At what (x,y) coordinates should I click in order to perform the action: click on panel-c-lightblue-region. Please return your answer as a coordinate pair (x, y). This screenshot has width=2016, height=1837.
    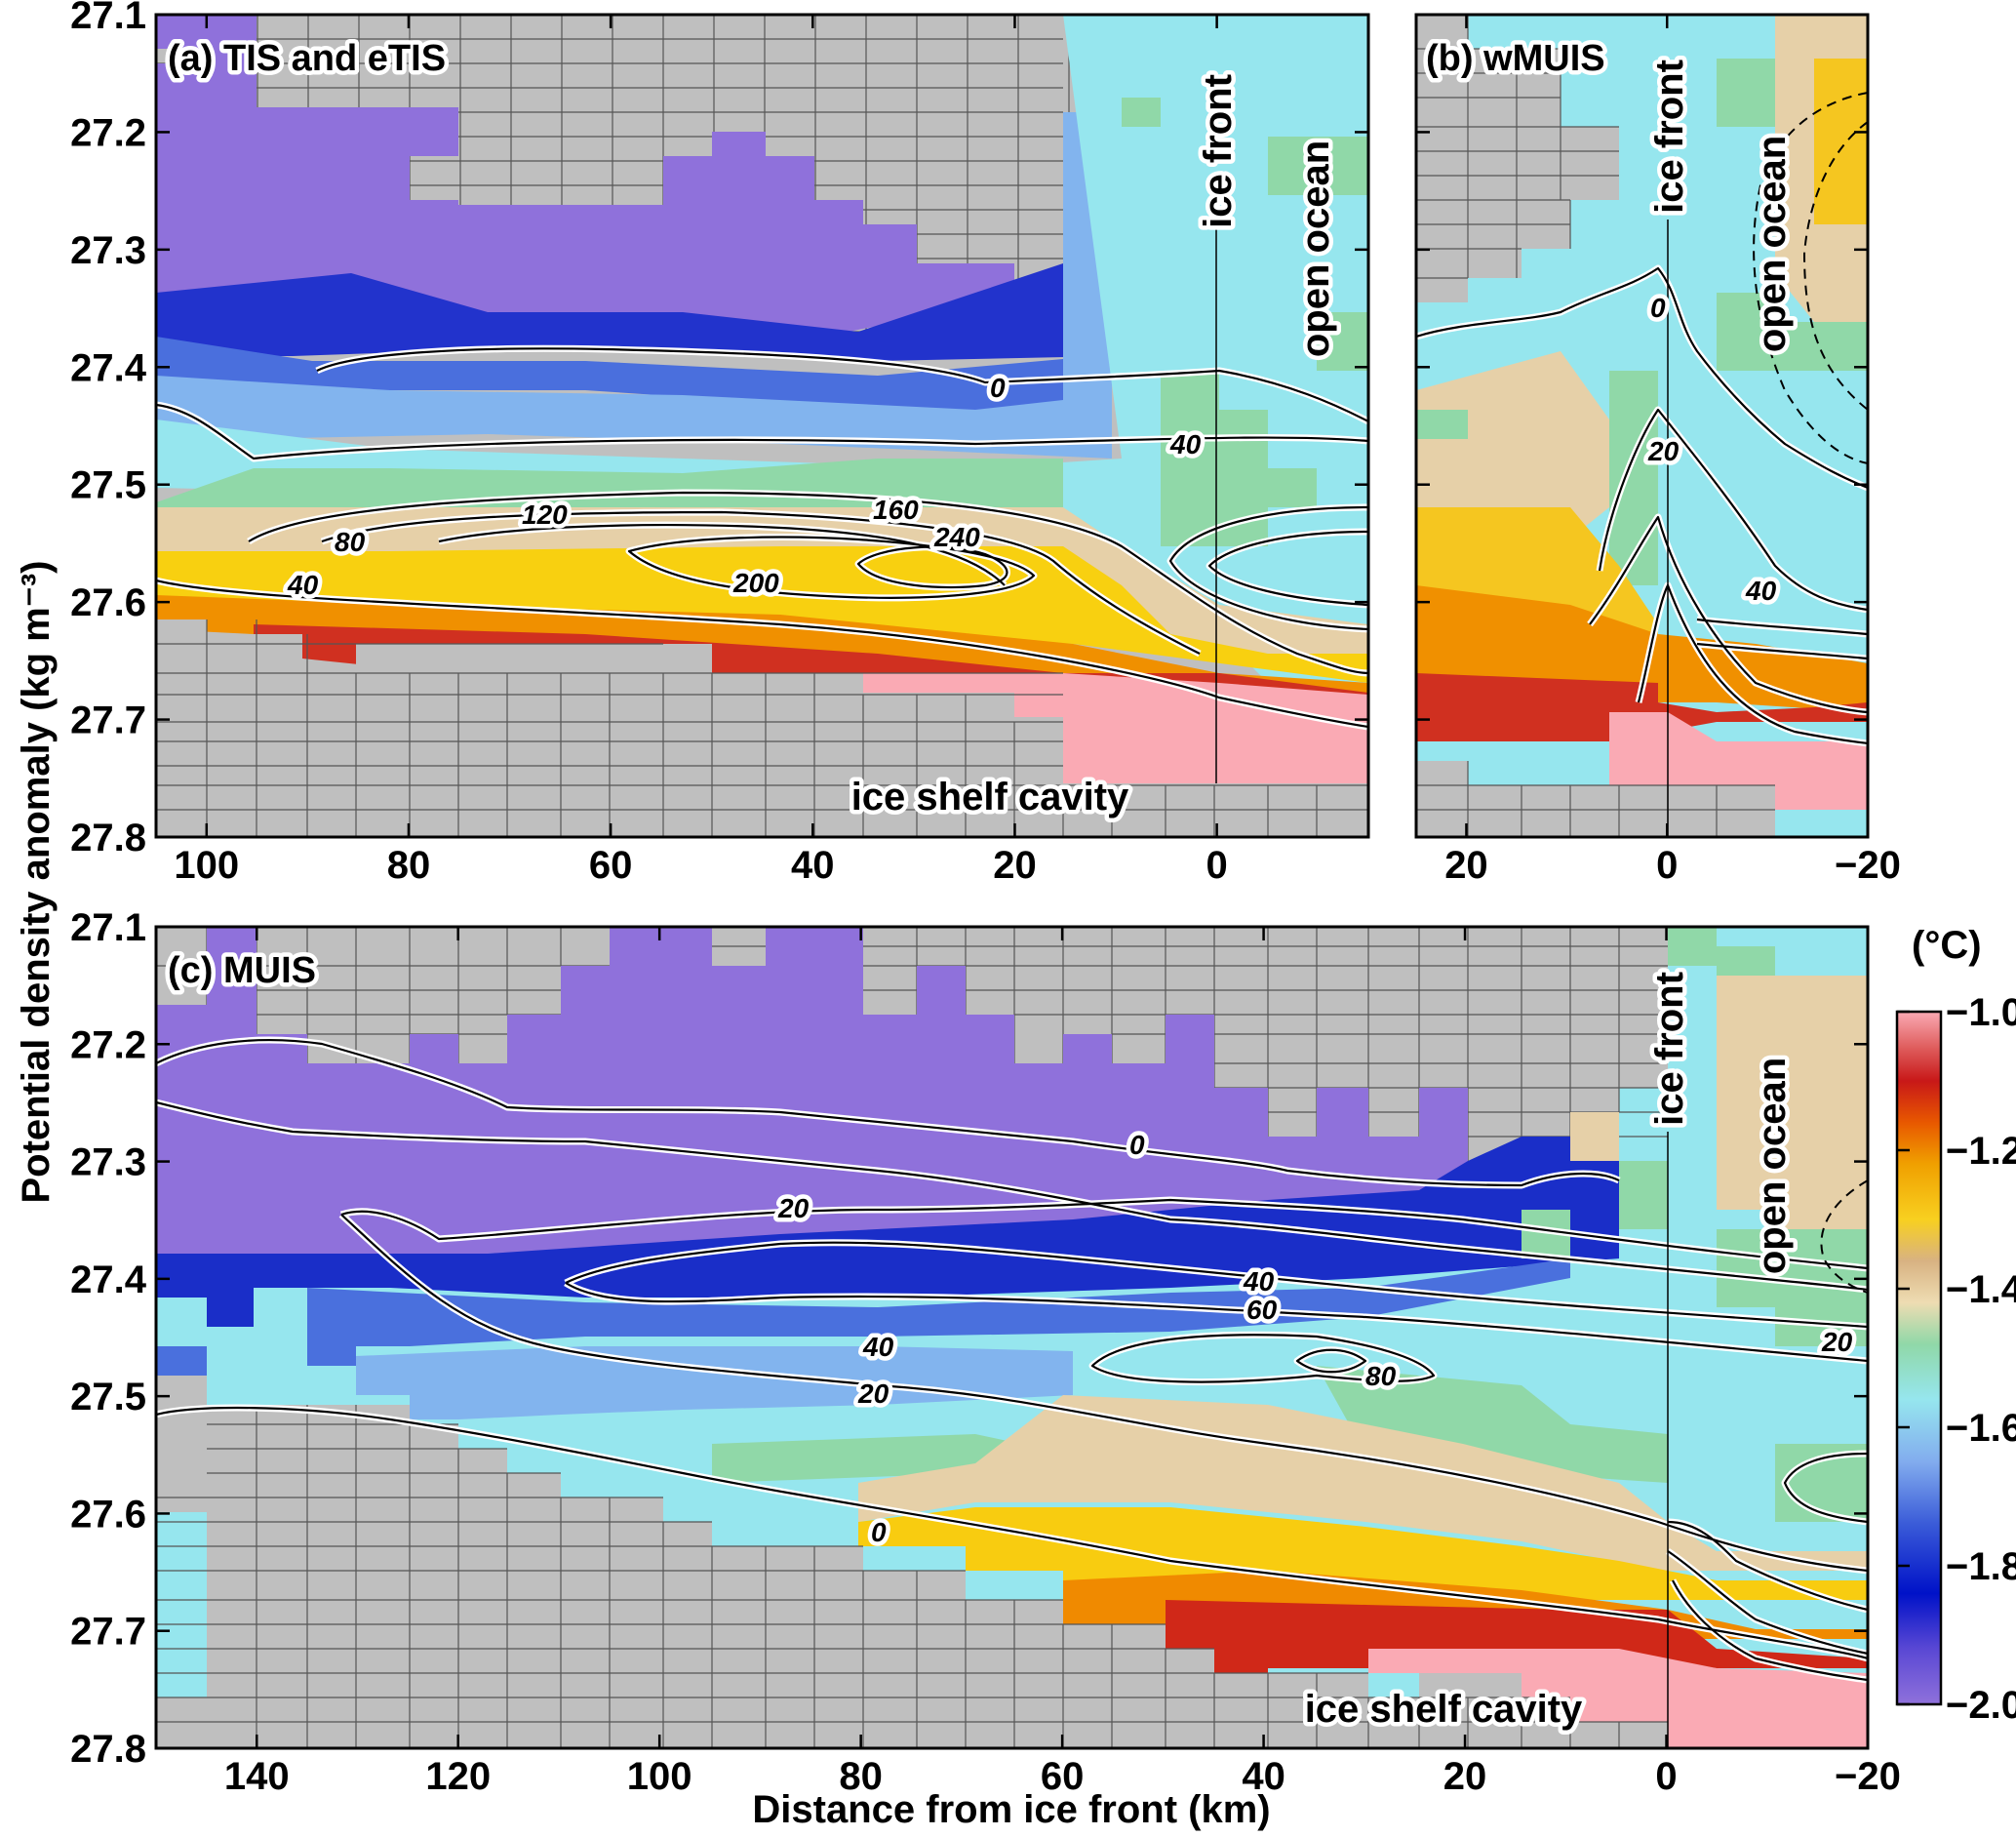
    Looking at the image, I should click on (988, 1265).